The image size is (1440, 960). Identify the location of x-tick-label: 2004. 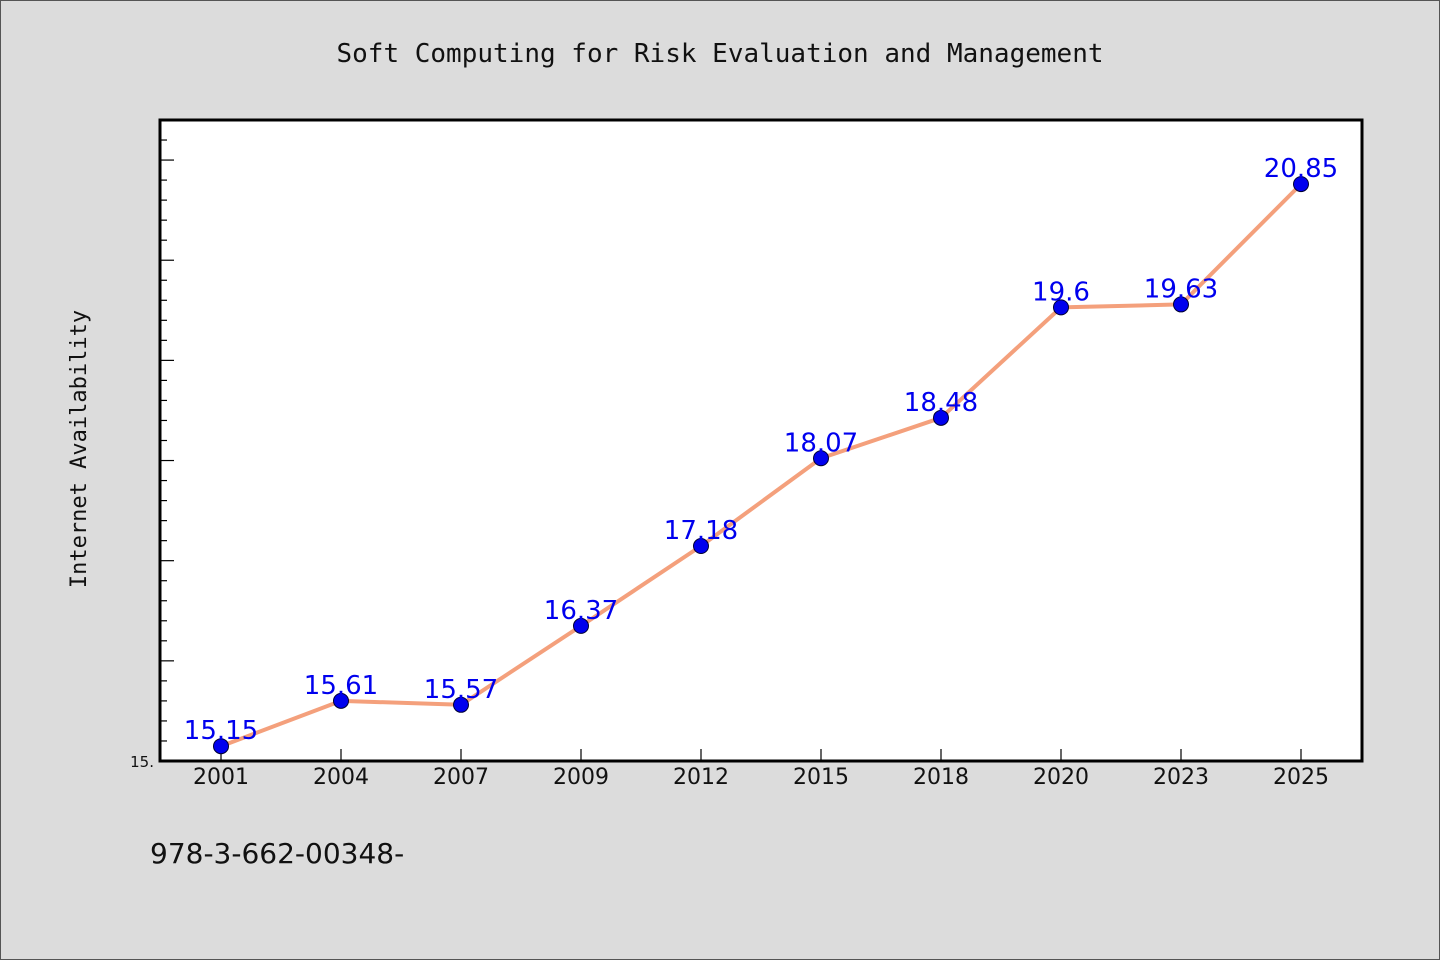
(341, 777).